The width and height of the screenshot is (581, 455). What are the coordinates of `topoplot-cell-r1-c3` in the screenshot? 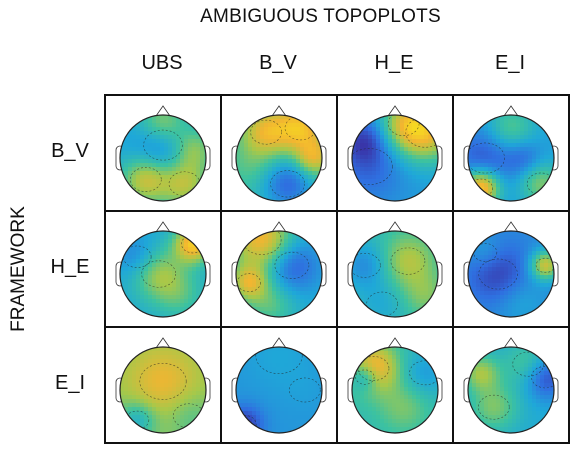 It's located at (395, 153).